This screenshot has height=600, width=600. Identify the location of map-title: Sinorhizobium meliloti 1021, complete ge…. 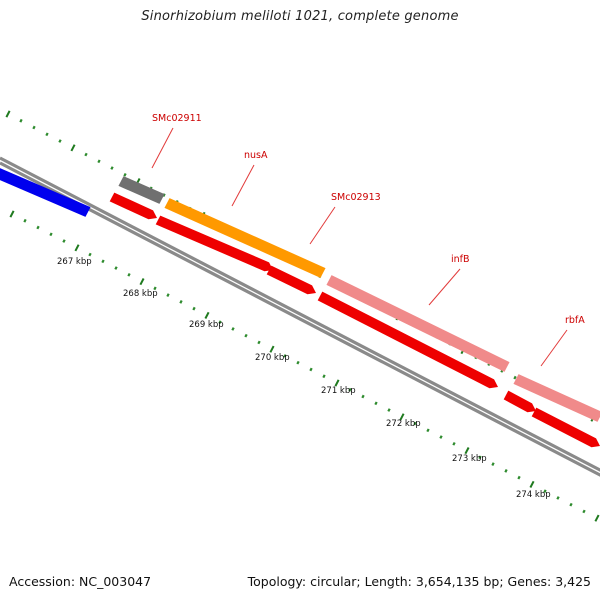
(300, 16).